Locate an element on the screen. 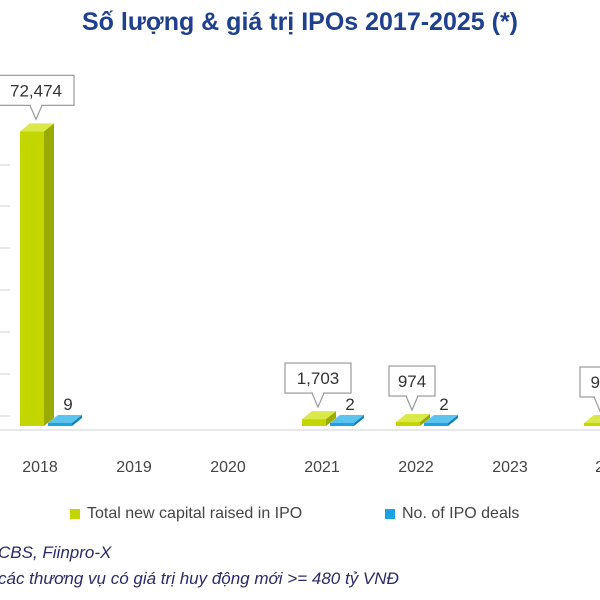 The image size is (600, 600). x-tick-label: 2018 is located at coordinates (40, 467).